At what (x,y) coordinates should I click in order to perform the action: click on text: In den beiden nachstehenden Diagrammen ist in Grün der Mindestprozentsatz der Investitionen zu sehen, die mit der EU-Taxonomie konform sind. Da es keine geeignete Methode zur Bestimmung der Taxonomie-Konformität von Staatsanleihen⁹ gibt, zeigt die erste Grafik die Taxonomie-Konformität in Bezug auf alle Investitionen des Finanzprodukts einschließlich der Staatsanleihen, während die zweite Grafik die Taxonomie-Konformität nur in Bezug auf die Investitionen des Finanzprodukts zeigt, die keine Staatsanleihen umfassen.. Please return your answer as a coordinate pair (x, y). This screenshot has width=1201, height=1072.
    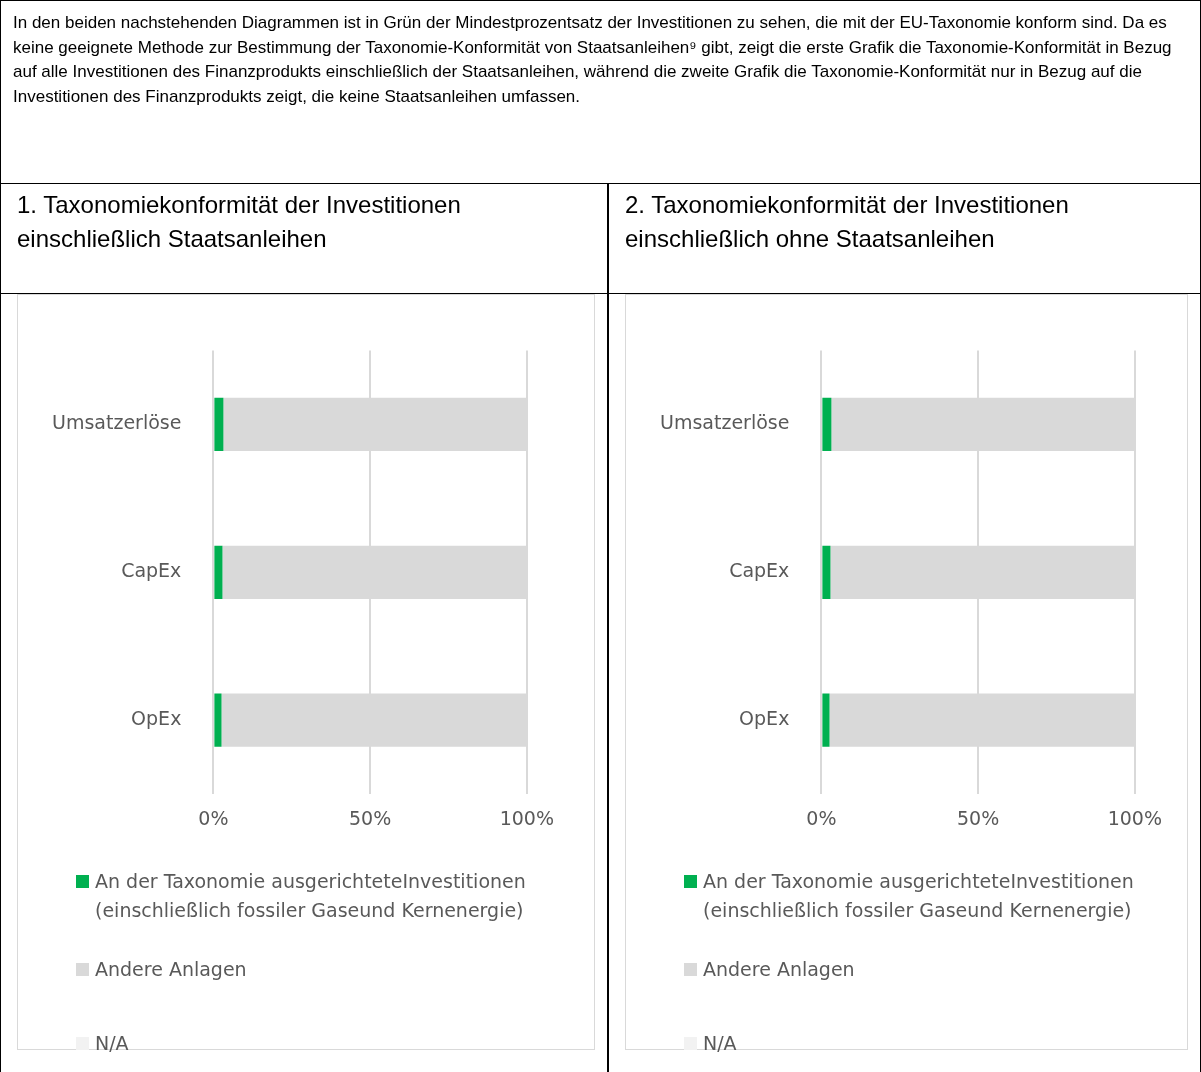
    Looking at the image, I should click on (593, 60).